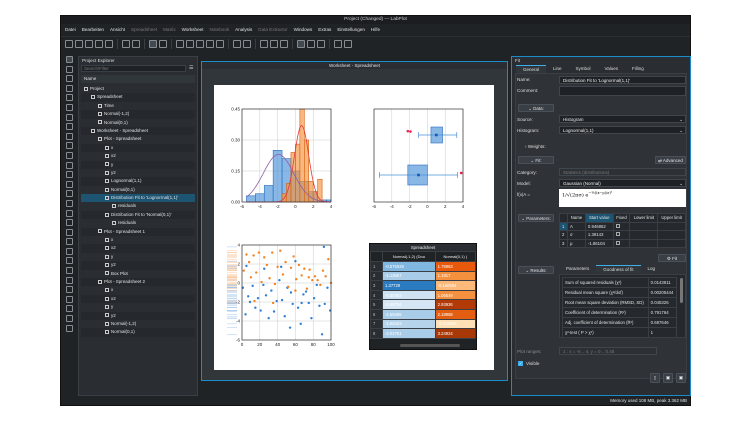  I want to click on select-icon, so click(153, 44).